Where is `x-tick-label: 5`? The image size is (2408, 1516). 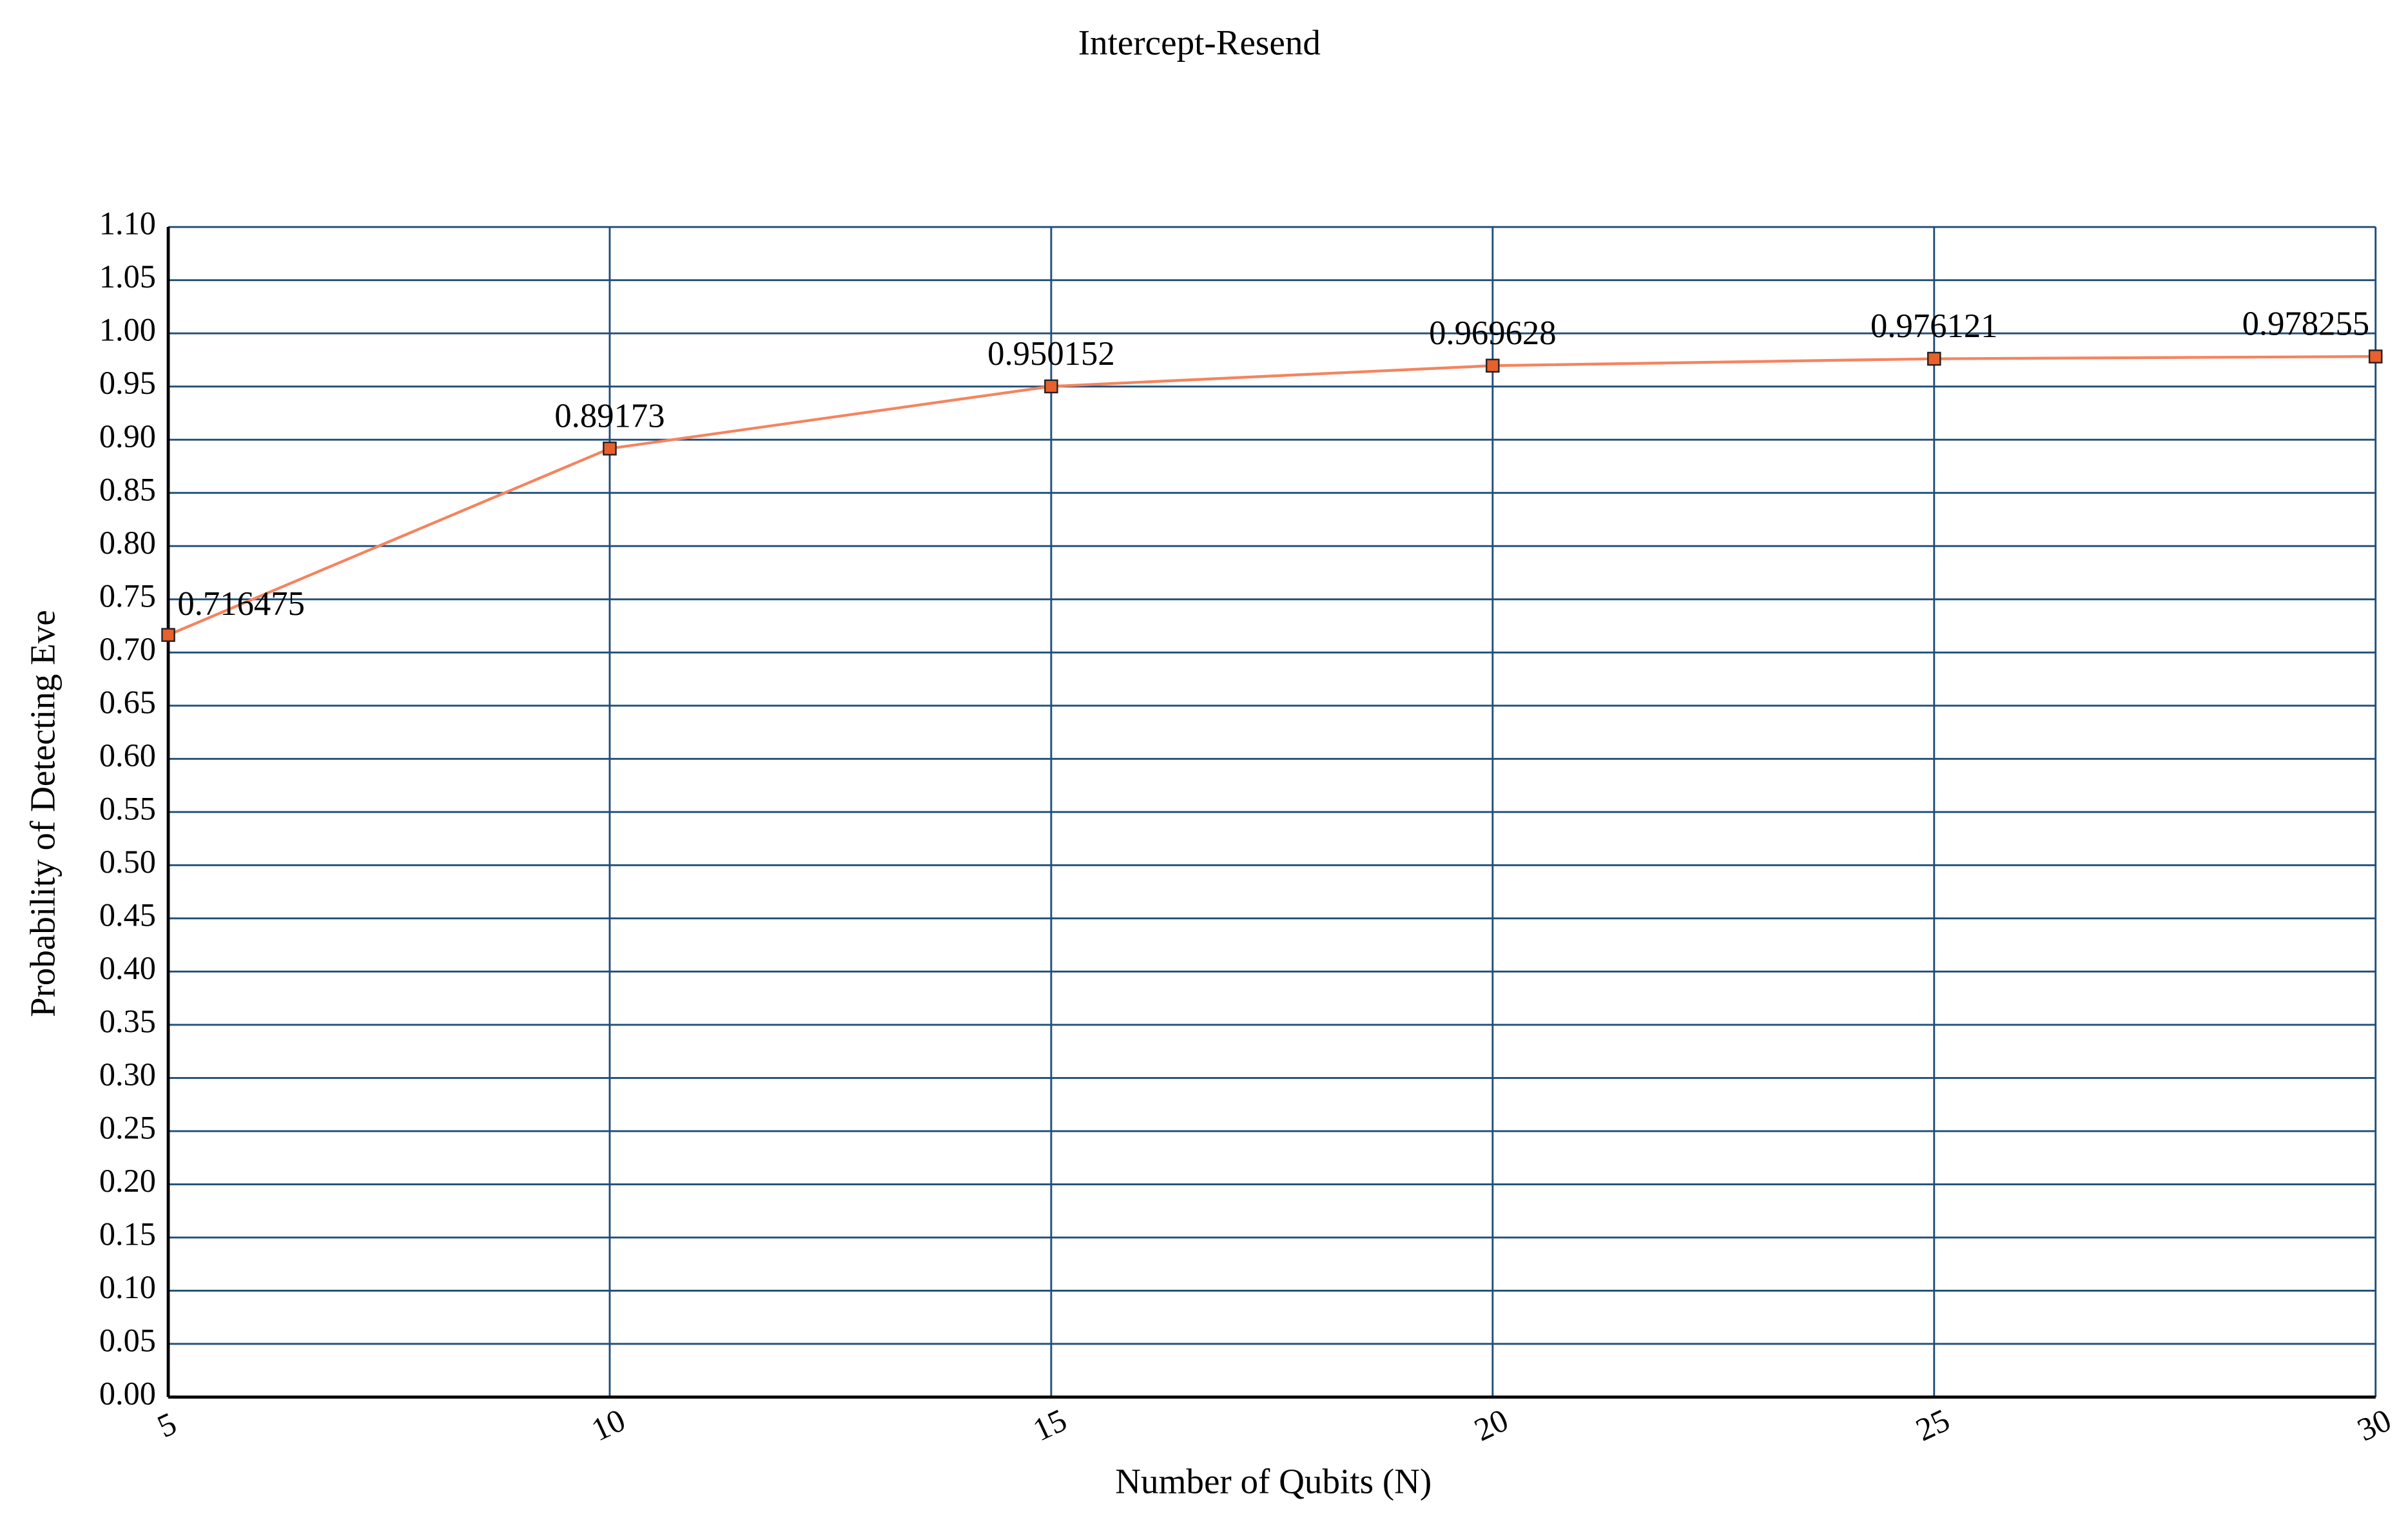 x-tick-label: 5 is located at coordinates (167, 1424).